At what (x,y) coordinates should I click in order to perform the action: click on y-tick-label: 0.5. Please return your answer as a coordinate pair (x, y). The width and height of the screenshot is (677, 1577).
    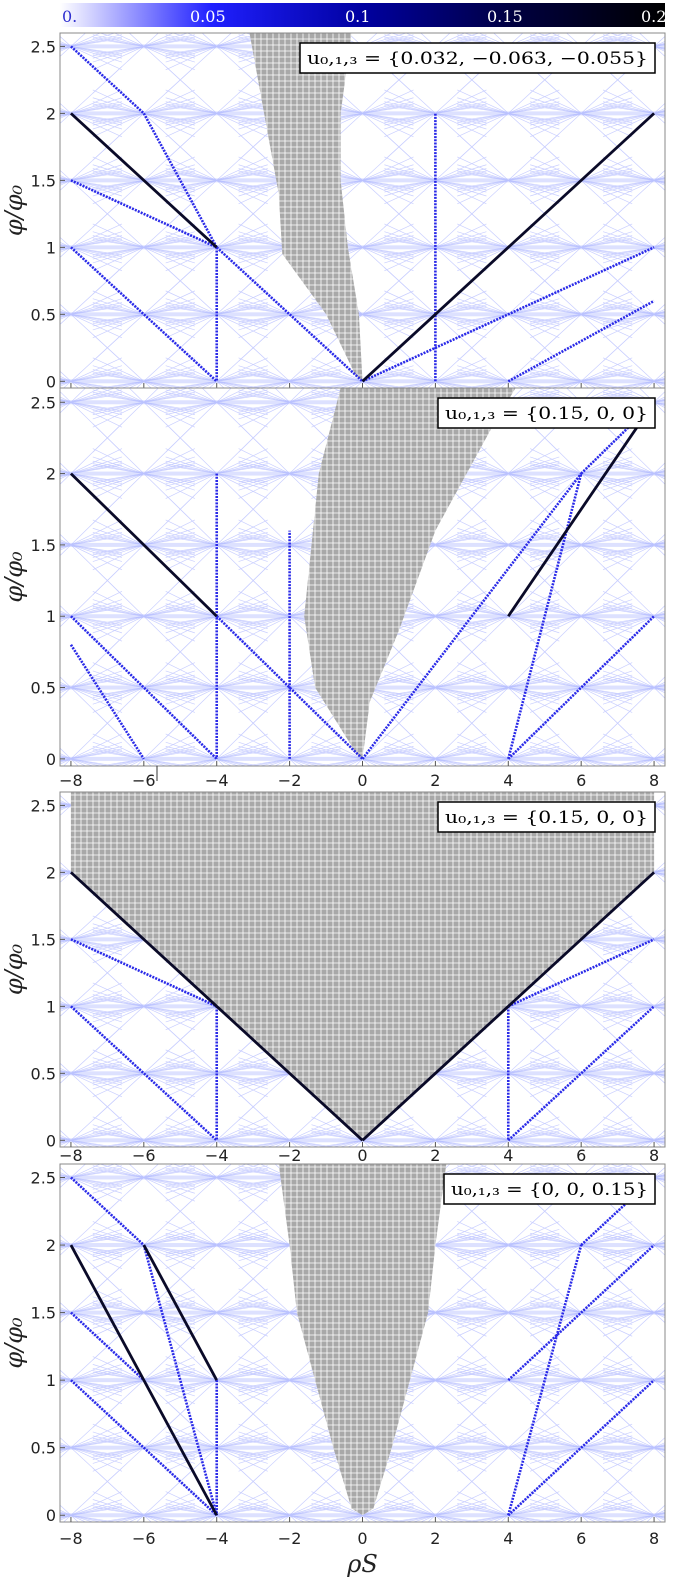
    Looking at the image, I should click on (43, 688).